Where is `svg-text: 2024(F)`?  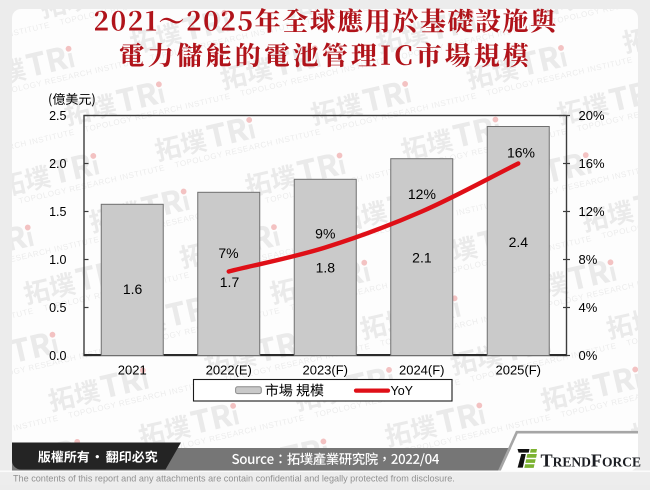
svg-text: 2024(F) is located at coordinates (422, 370).